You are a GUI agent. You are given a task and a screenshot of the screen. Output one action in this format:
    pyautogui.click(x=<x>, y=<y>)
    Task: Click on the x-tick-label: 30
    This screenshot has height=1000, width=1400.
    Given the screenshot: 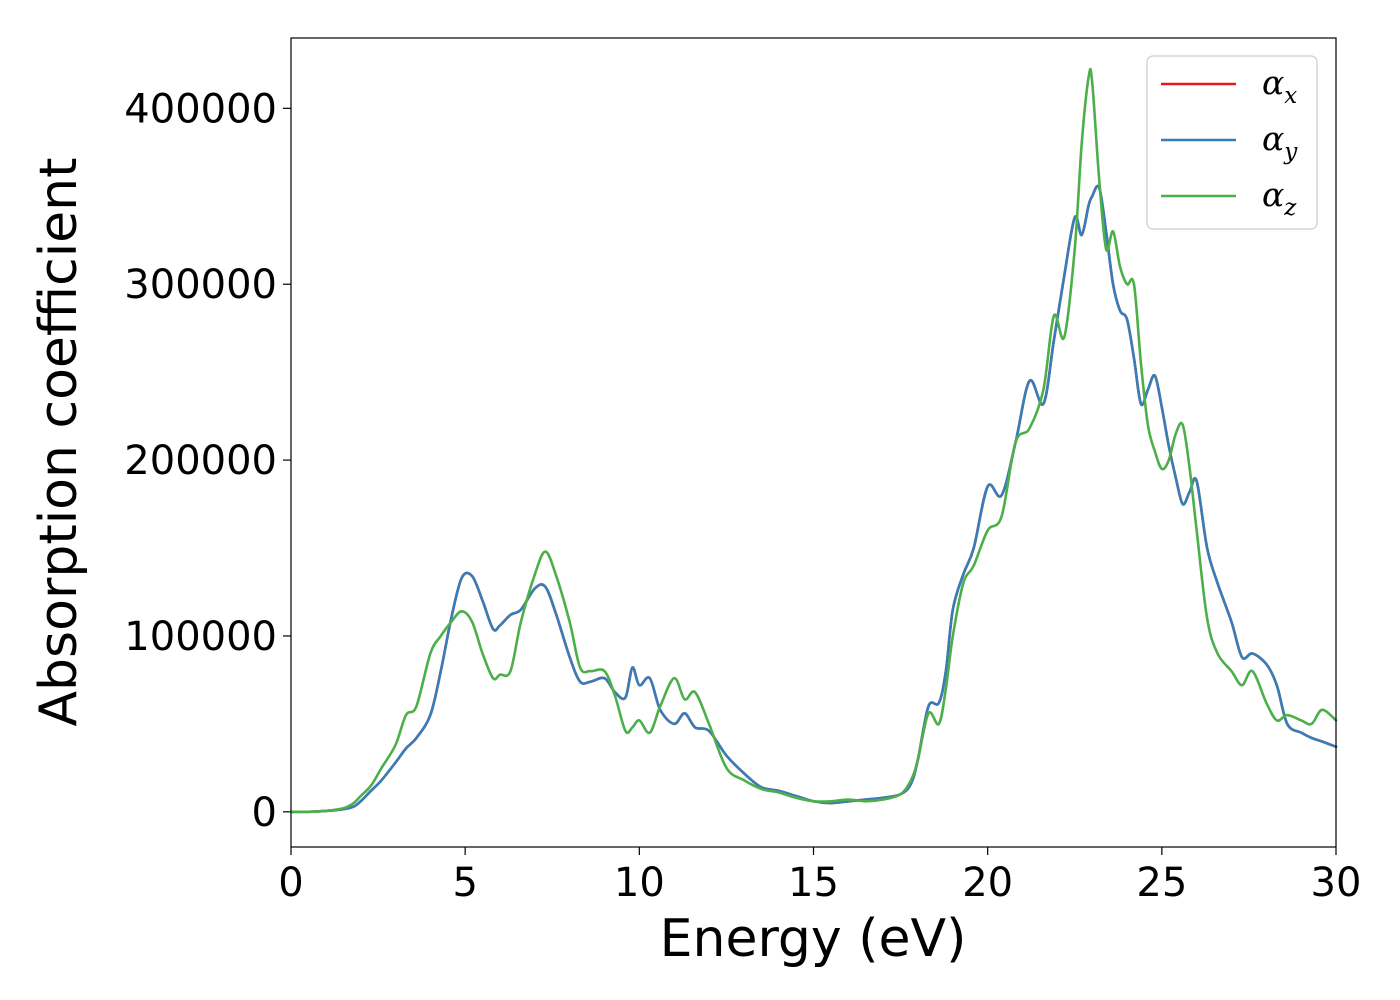 What is the action you would take?
    pyautogui.click(x=1336, y=883)
    